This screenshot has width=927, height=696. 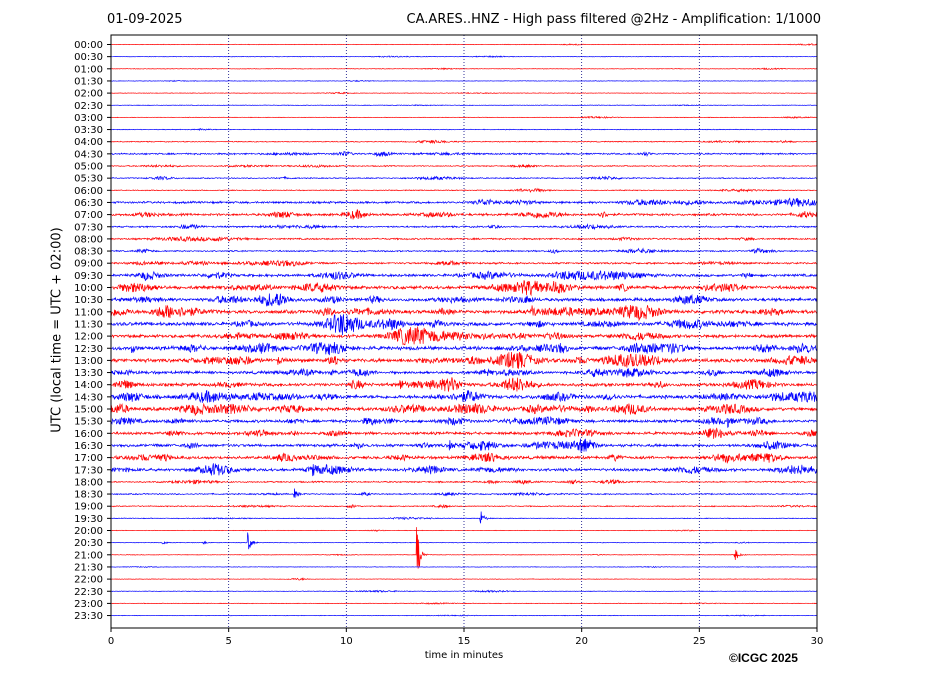 What do you see at coordinates (464, 239) in the screenshot?
I see `trace-08:00` at bounding box center [464, 239].